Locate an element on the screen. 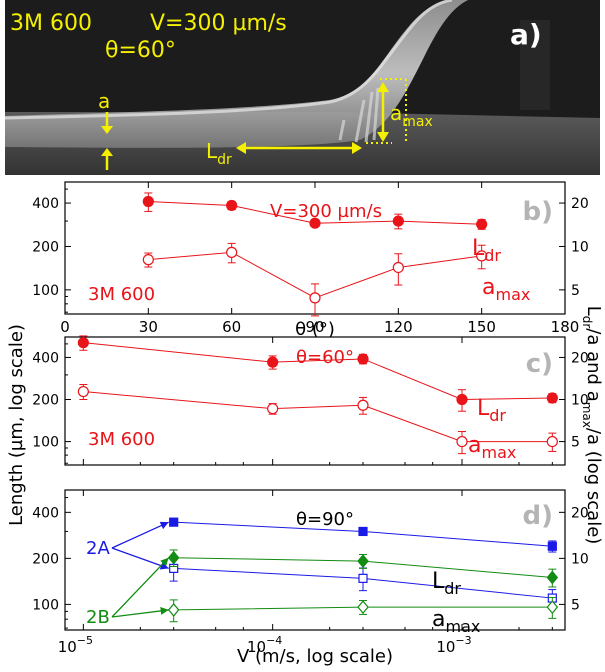  annotation-velocity: V=300 µm/s is located at coordinates (326, 211).